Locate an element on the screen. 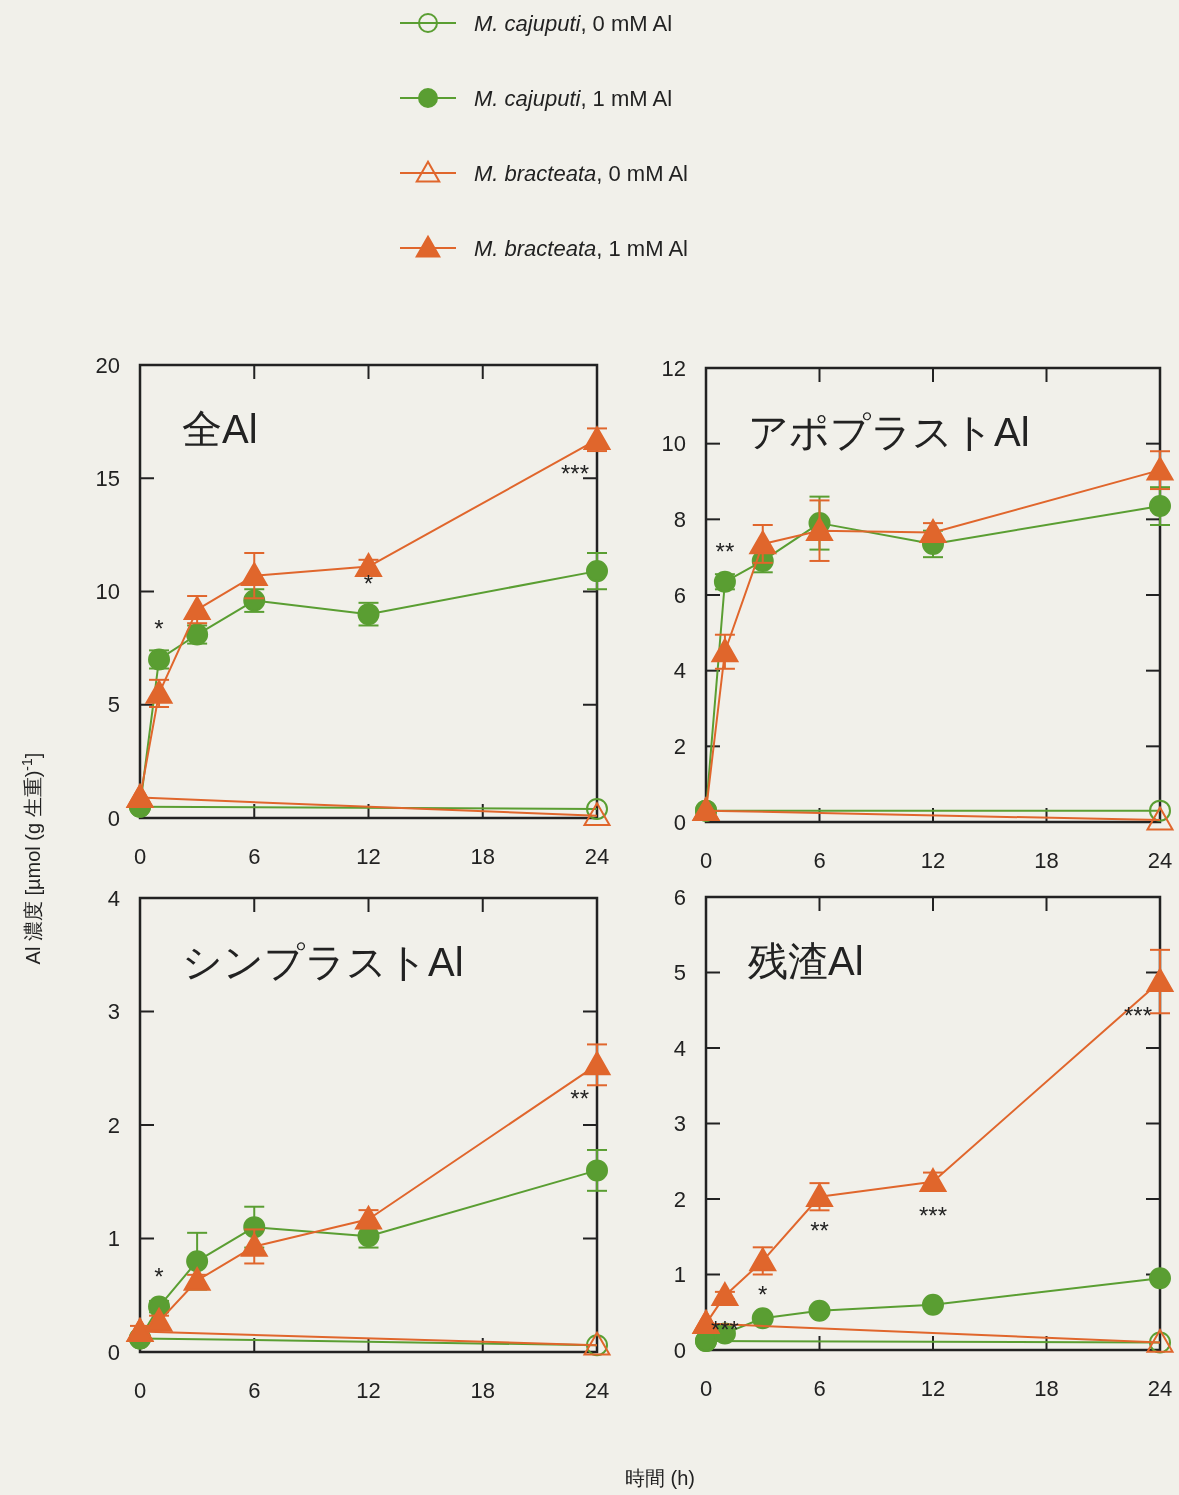  text: 全Al is located at coordinates (220, 429).